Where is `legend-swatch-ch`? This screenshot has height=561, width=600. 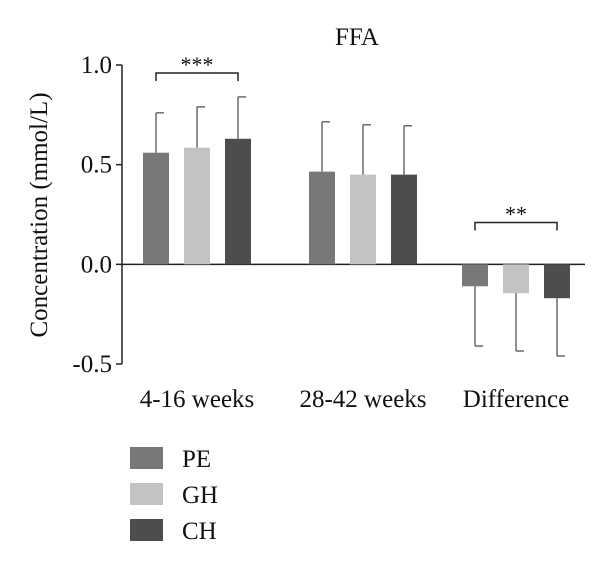
legend-swatch-ch is located at coordinates (146, 530).